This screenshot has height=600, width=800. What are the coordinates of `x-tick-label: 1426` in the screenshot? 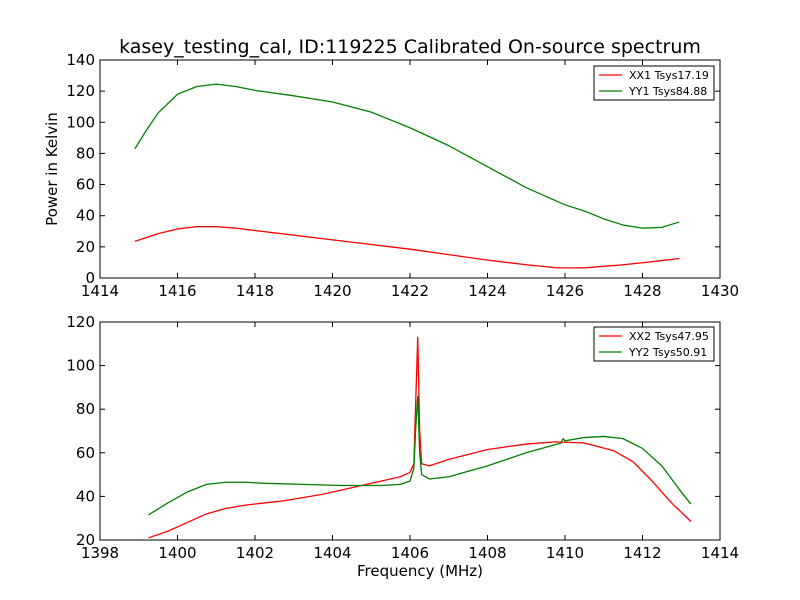 It's located at (565, 291).